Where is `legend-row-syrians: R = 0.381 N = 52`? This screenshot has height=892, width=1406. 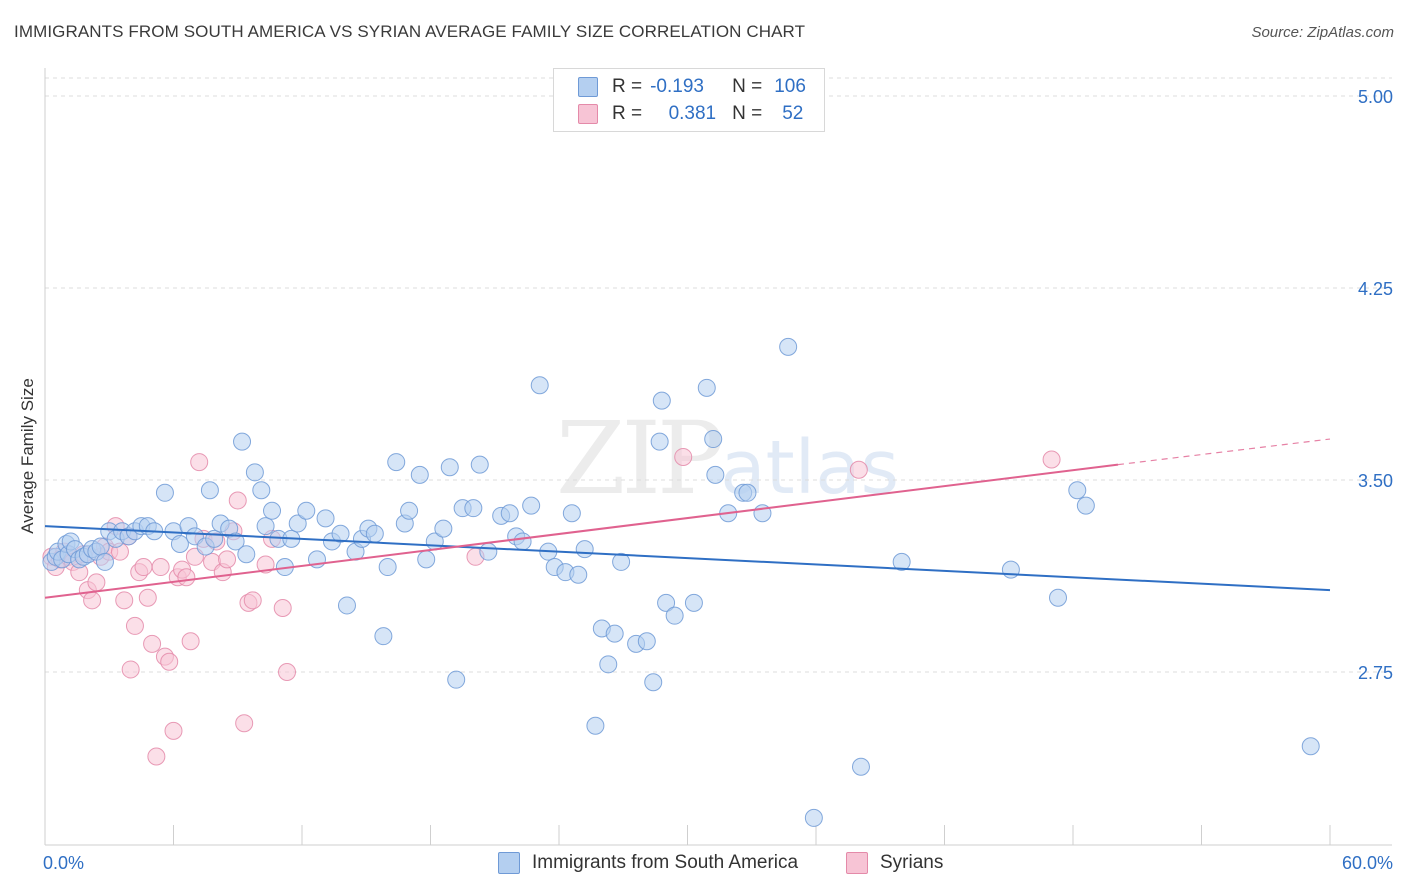
legend-row-syrians: R = 0.381 N = 52 is located at coordinates (690, 114).